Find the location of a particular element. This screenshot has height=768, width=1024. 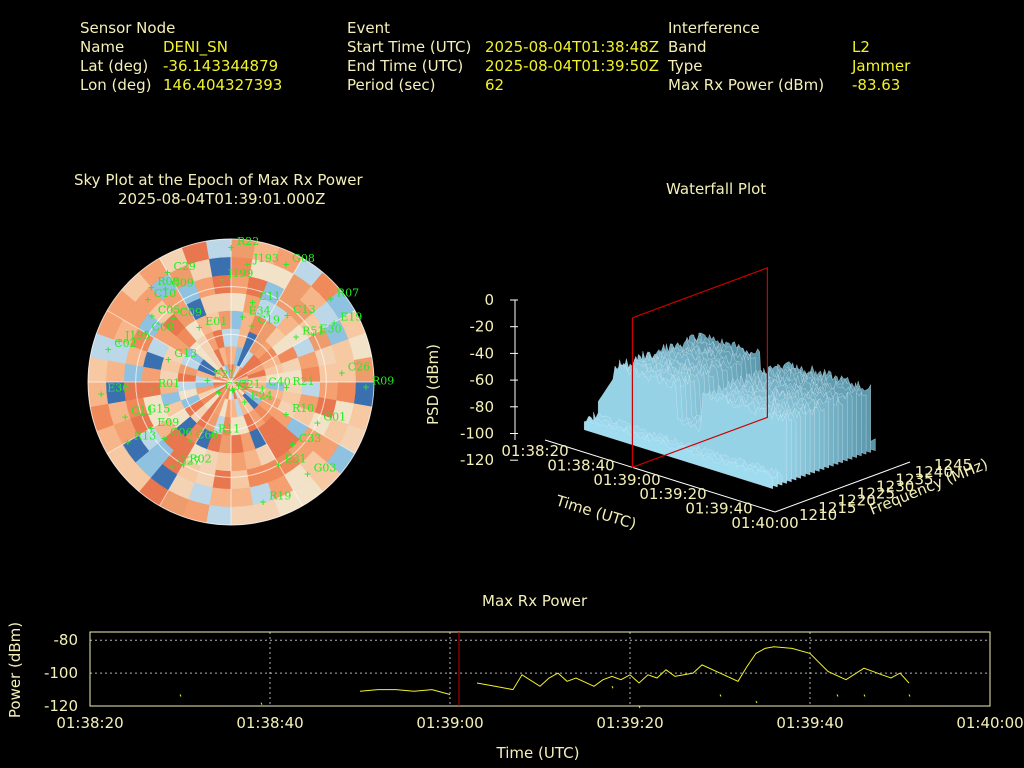

satellite-label: R51 is located at coordinates (313, 330).